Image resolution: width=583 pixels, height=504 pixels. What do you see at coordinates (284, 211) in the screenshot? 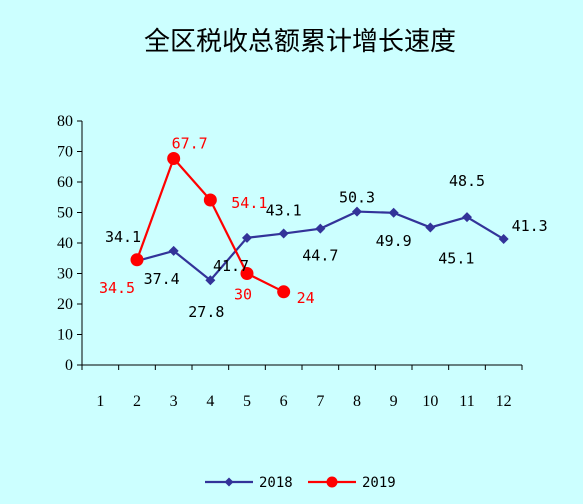
I see `data-label: 43.1` at bounding box center [284, 211].